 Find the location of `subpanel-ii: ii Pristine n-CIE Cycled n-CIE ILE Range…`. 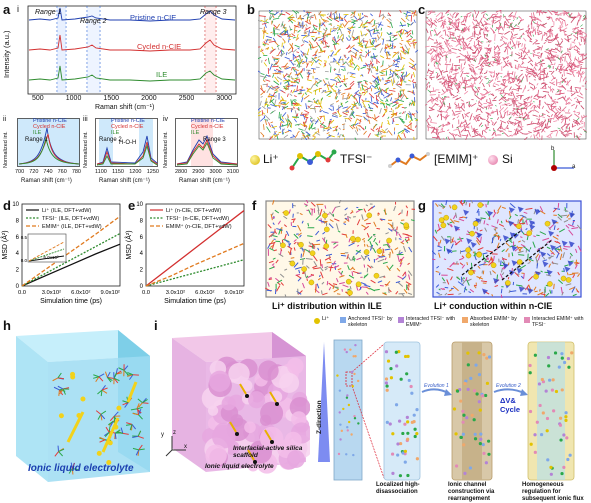

subpanel-ii: ii Pristine n-CIE Cycled n-CIE ILE Range… is located at coordinates (42, 153).